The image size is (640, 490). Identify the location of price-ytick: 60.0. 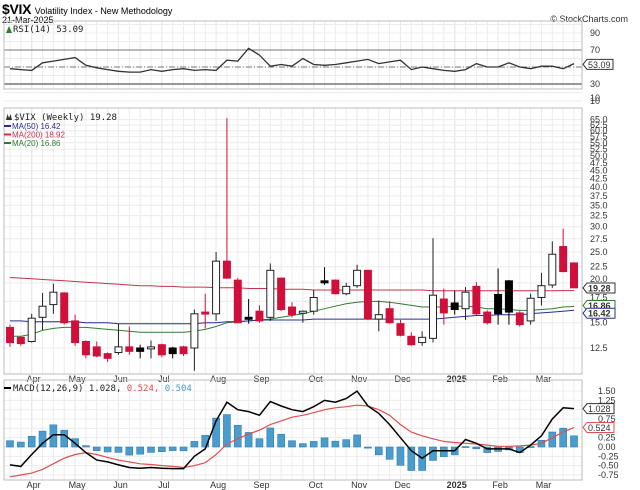
(599, 131).